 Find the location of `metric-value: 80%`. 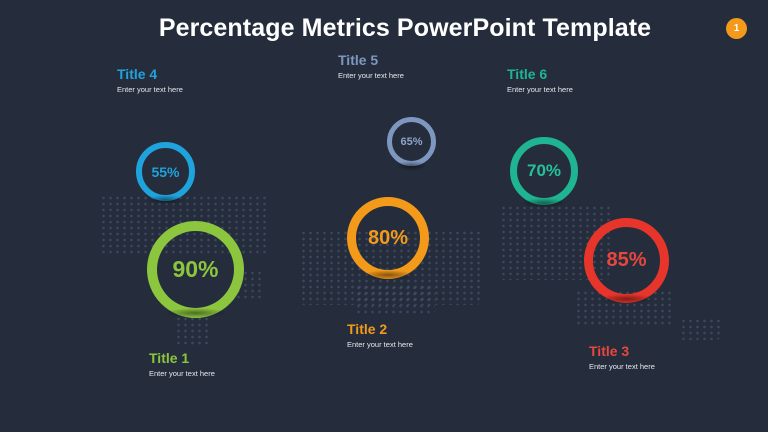

metric-value: 80% is located at coordinates (388, 237).